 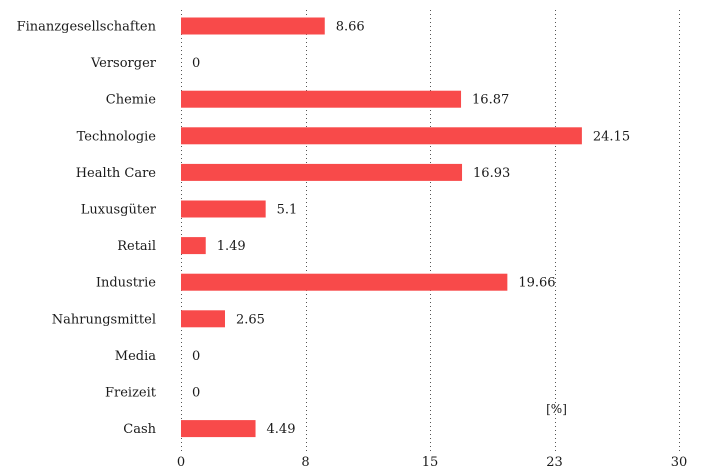 What do you see at coordinates (123, 63) in the screenshot?
I see `category-label: Versorger` at bounding box center [123, 63].